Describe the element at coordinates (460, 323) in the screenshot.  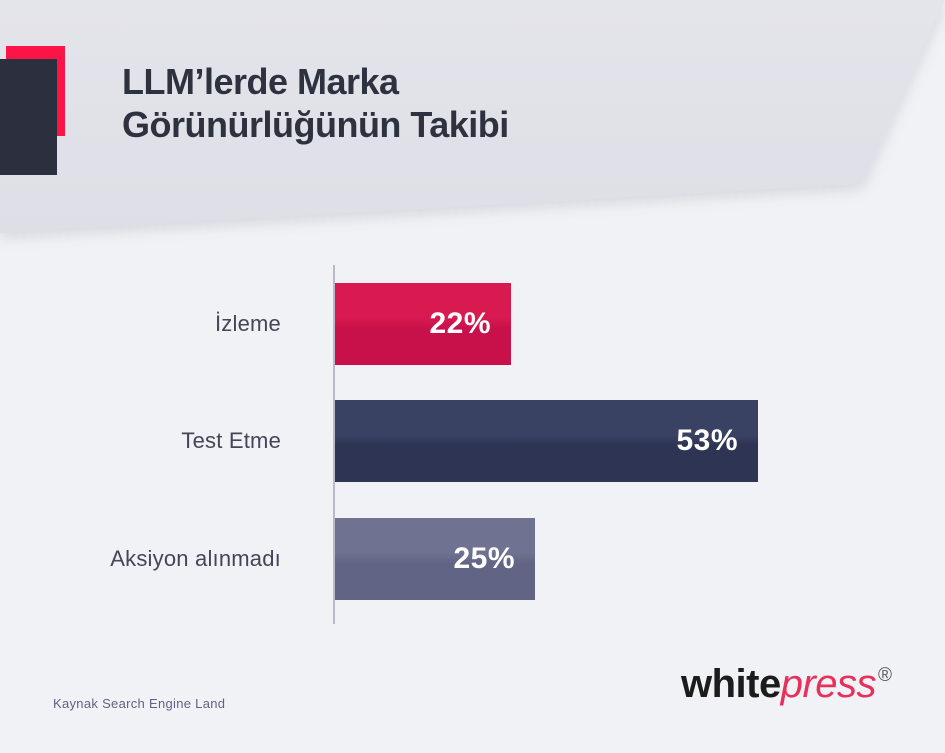
I see `value-label-izleme: 22%` at that location.